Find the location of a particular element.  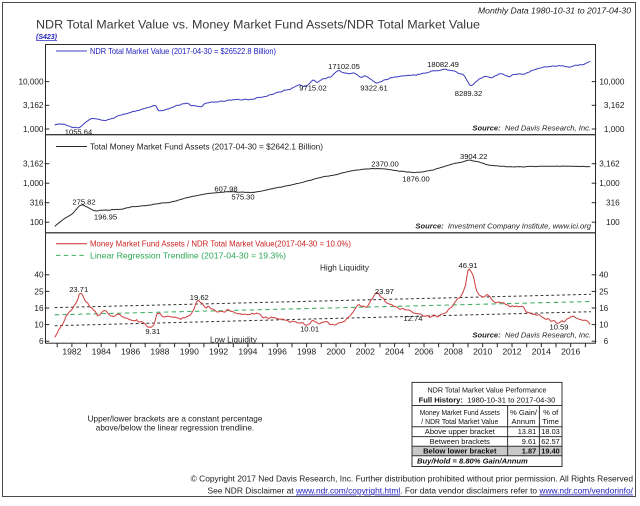

svg-text: Below lower bracket is located at coordinates (460, 450).